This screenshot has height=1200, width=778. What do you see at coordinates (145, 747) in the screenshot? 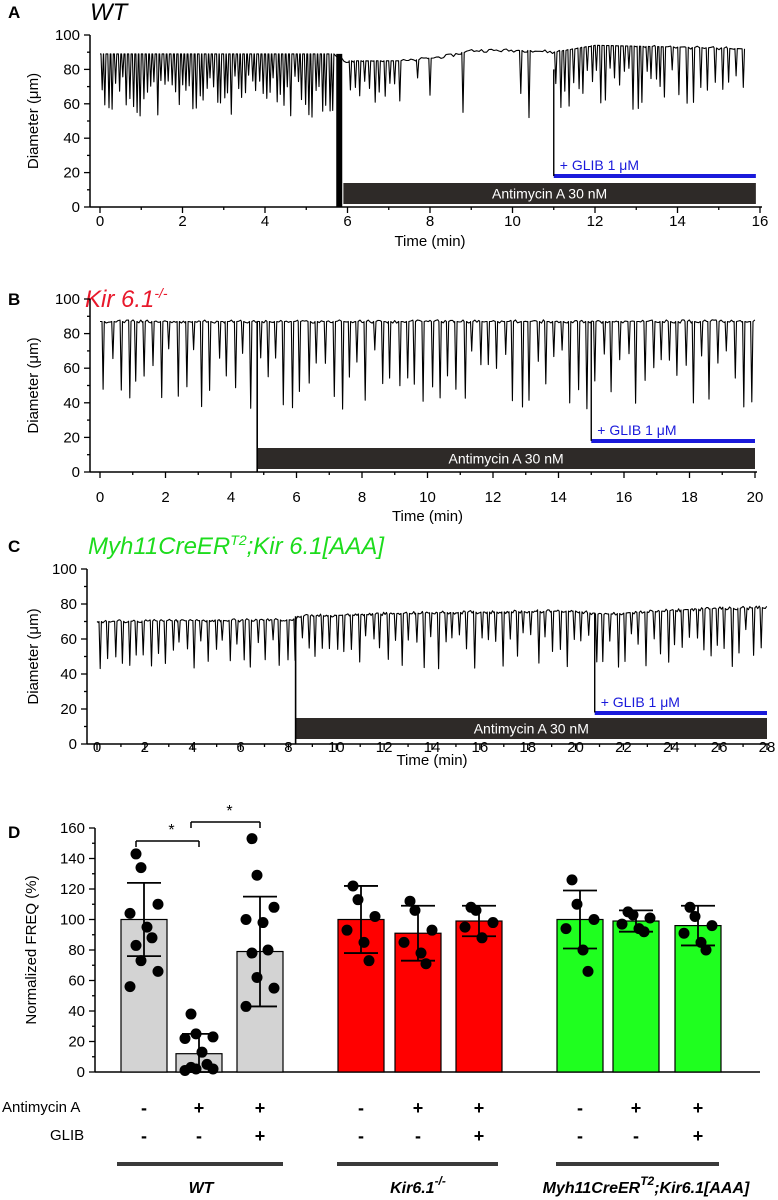
I see `panel-c-x-tick-label: 2` at bounding box center [145, 747].